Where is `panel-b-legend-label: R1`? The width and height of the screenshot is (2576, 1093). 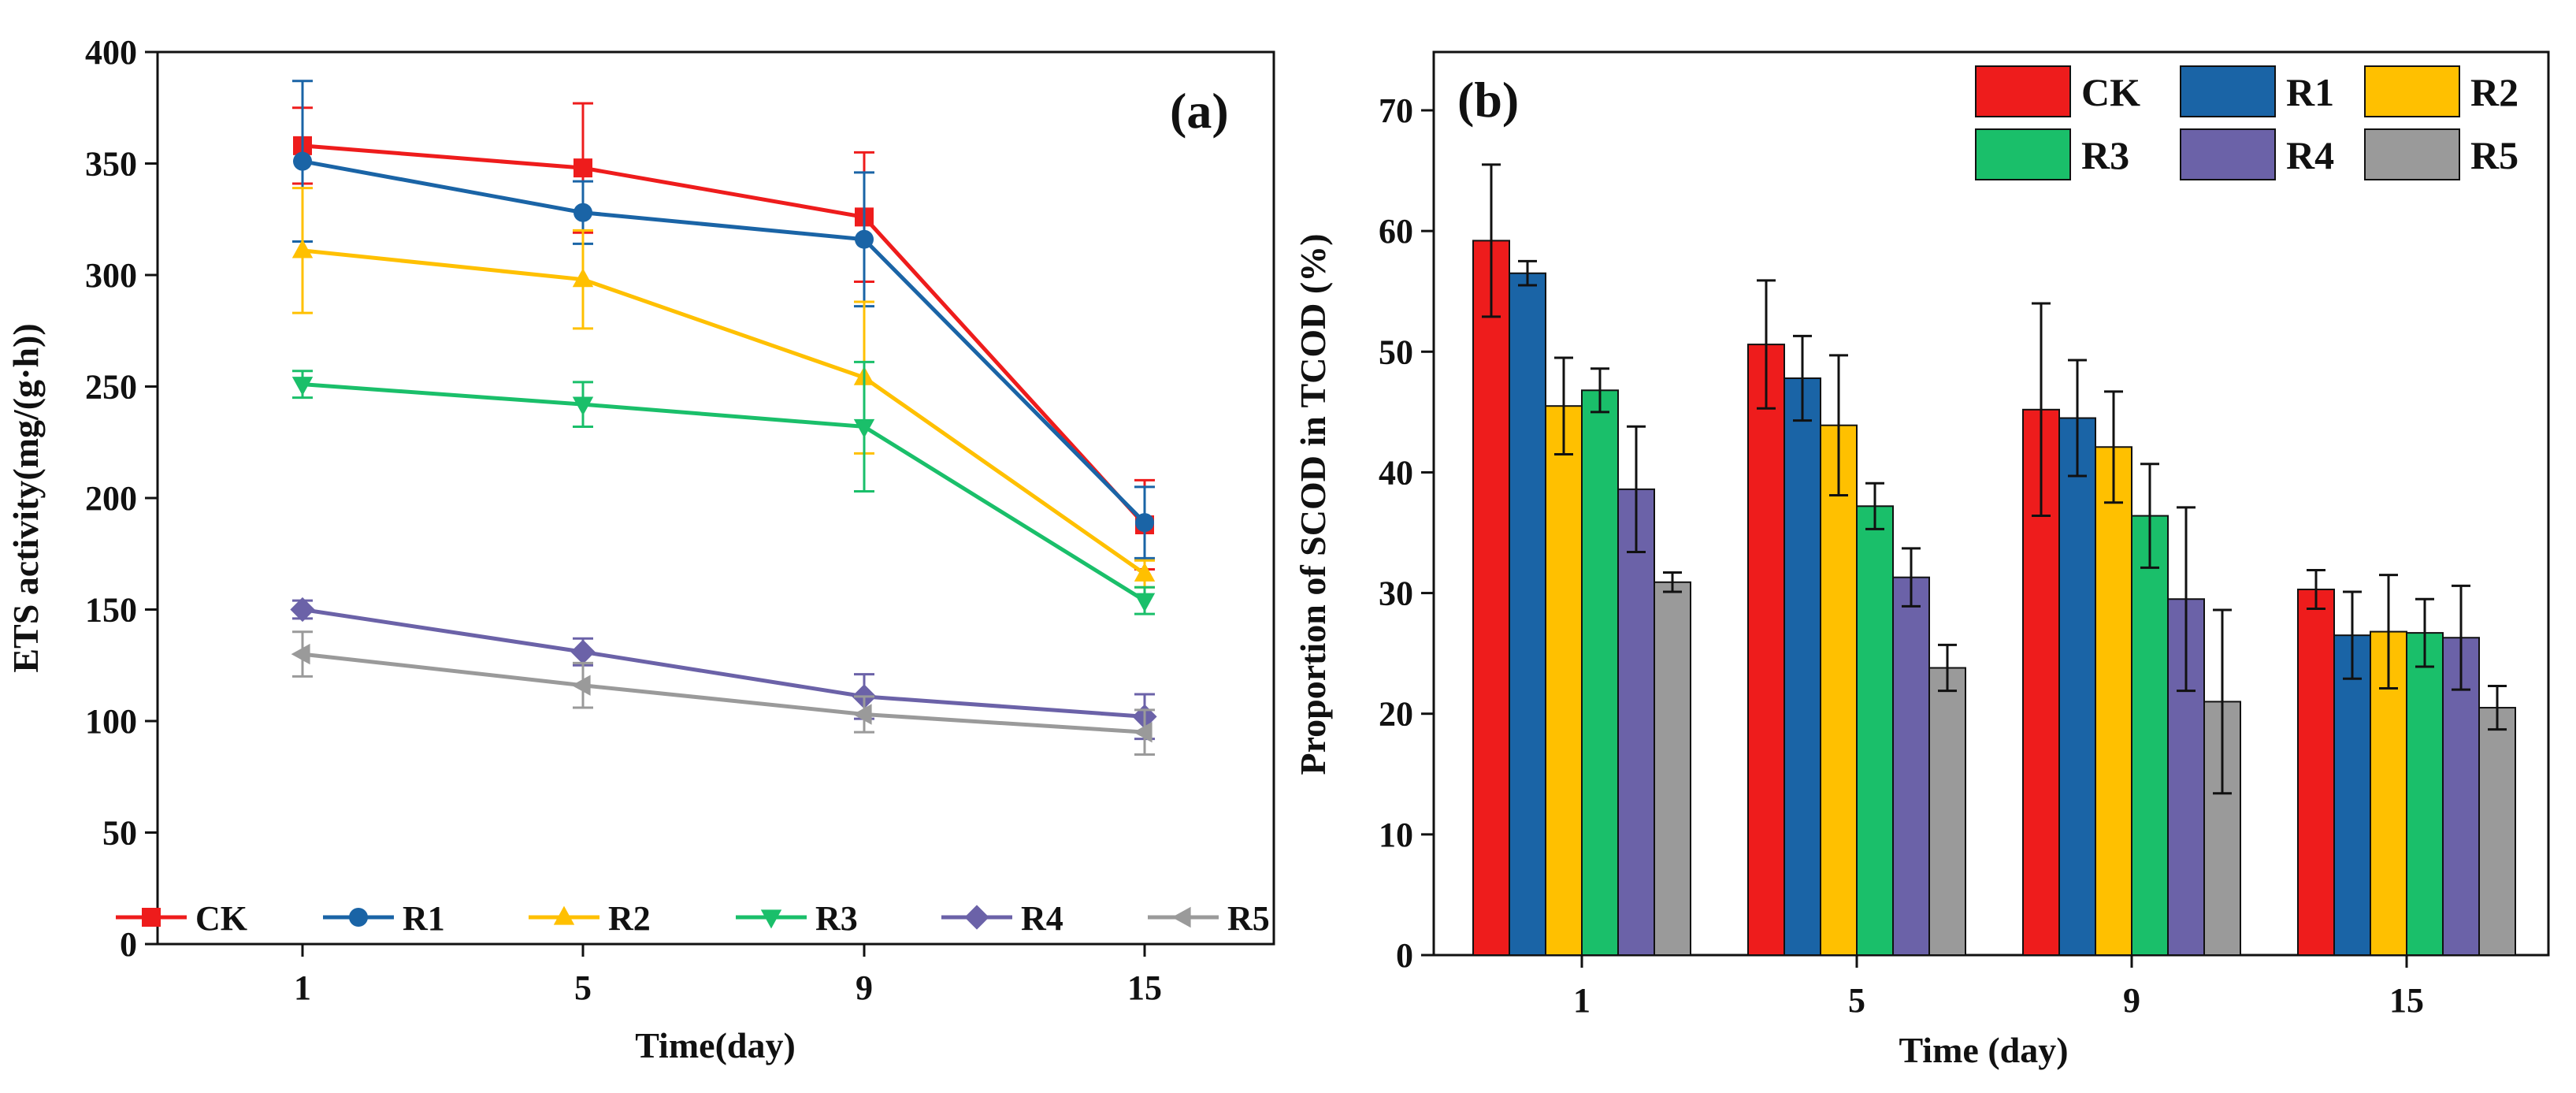
panel-b-legend-label: R1 is located at coordinates (2310, 92).